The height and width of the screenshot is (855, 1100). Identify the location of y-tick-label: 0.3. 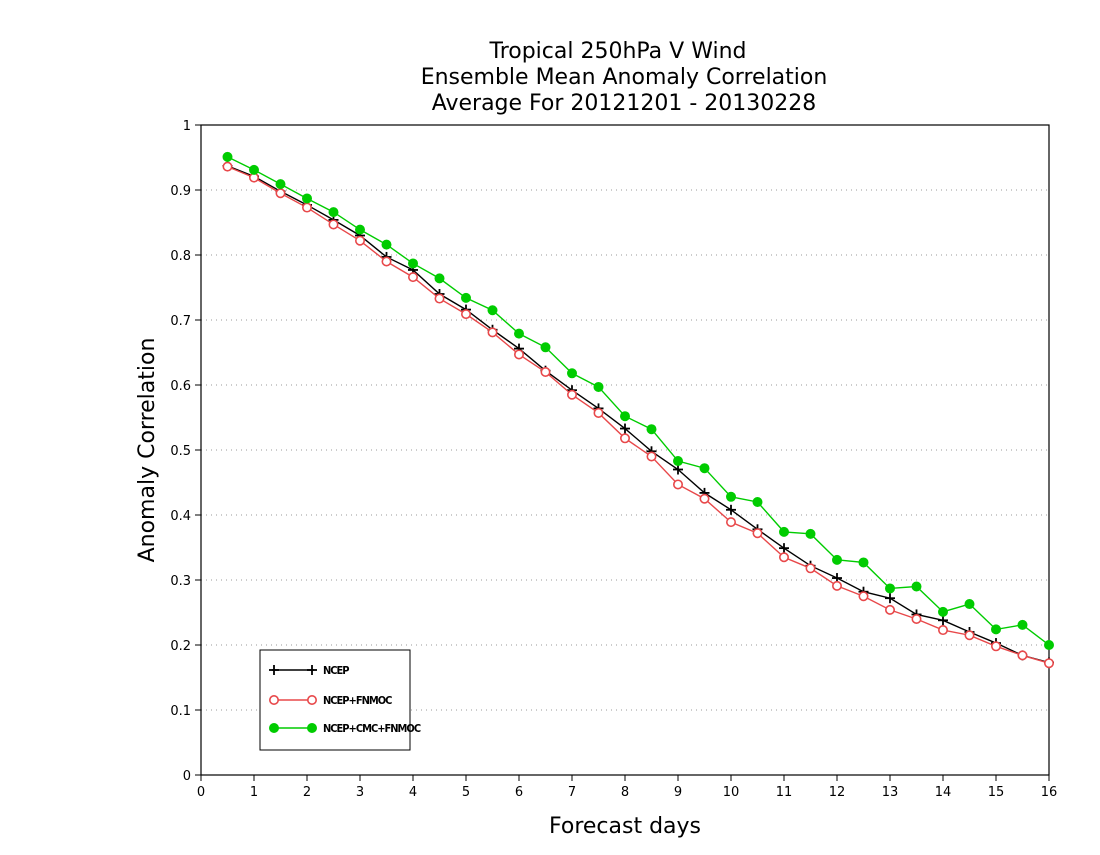
(180, 581).